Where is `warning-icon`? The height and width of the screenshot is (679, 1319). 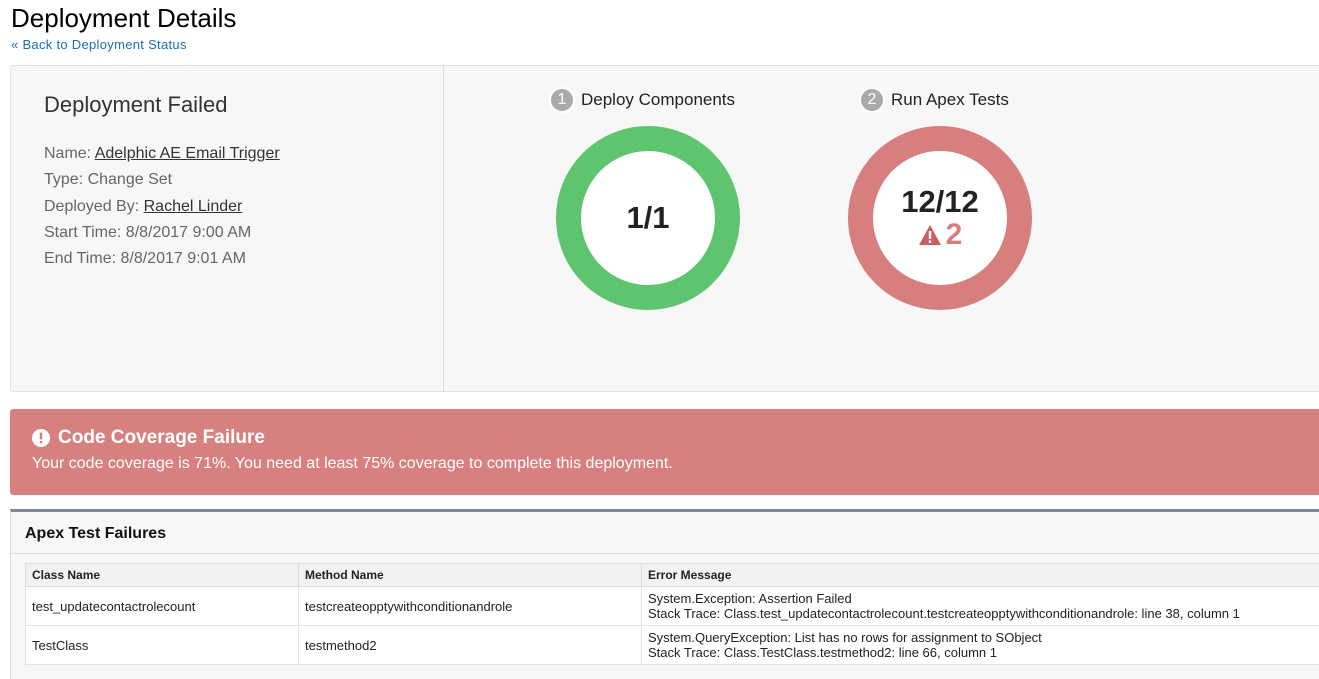 warning-icon is located at coordinates (930, 235).